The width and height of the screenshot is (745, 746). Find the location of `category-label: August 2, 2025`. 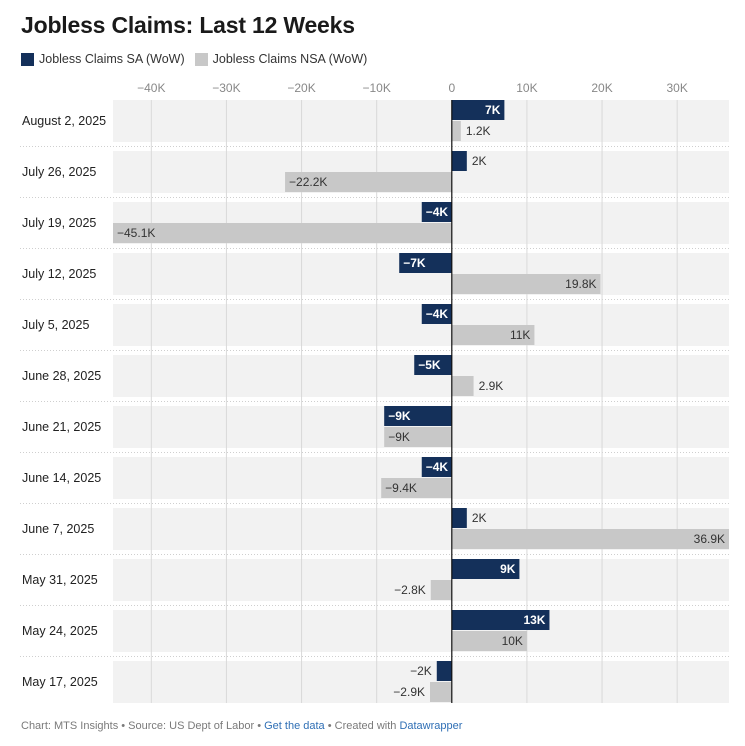

category-label: August 2, 2025 is located at coordinates (64, 121).